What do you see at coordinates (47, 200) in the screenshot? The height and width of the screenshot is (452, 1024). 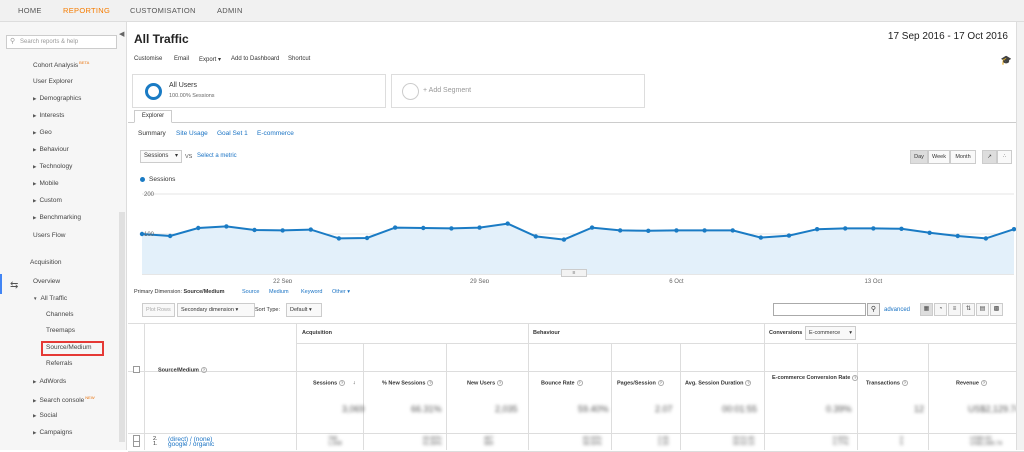 I see `sidebar-item-custom: ▶ Custom` at bounding box center [47, 200].